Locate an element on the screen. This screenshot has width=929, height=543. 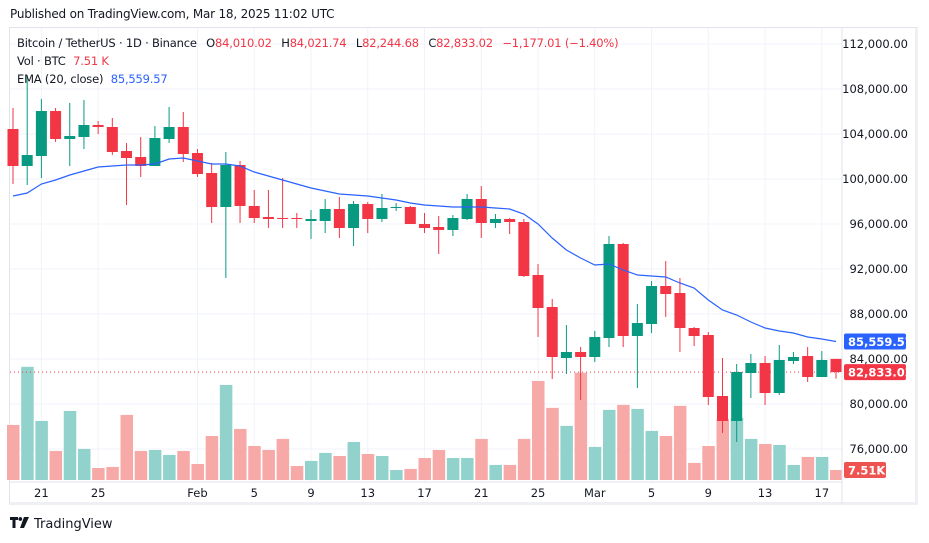
change-value: −1,177.01 (−1.40%) is located at coordinates (560, 43).